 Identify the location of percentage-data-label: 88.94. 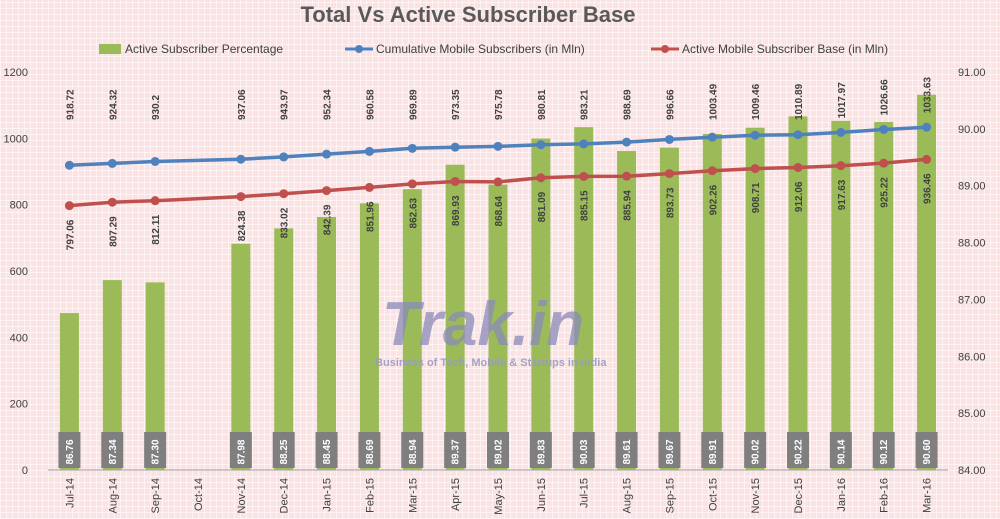
(413, 451).